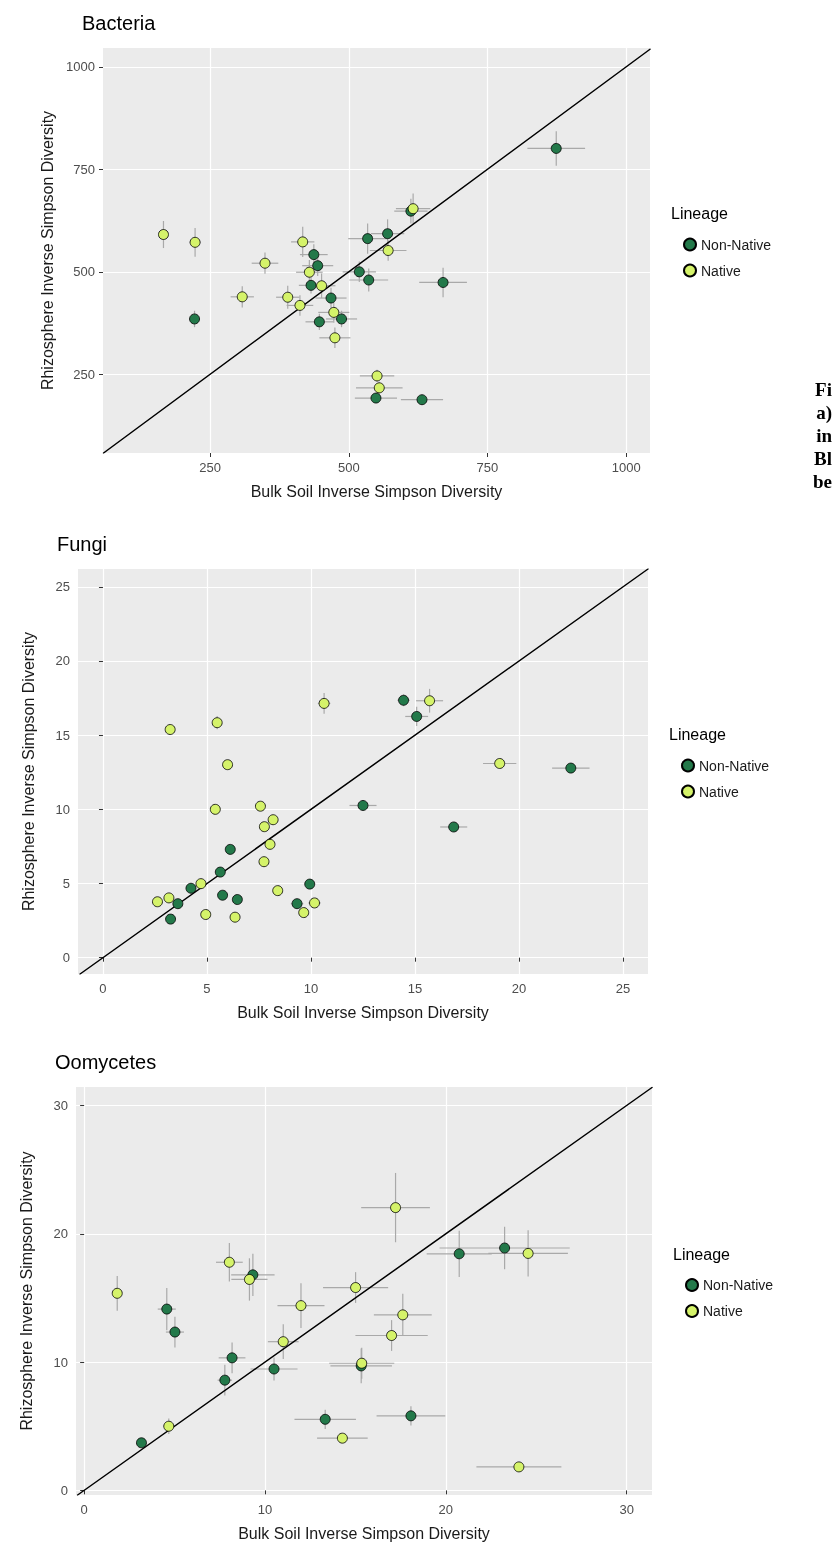 The height and width of the screenshot is (1557, 836). Describe the element at coordinates (824, 413) in the screenshot. I see `text: a)` at that location.